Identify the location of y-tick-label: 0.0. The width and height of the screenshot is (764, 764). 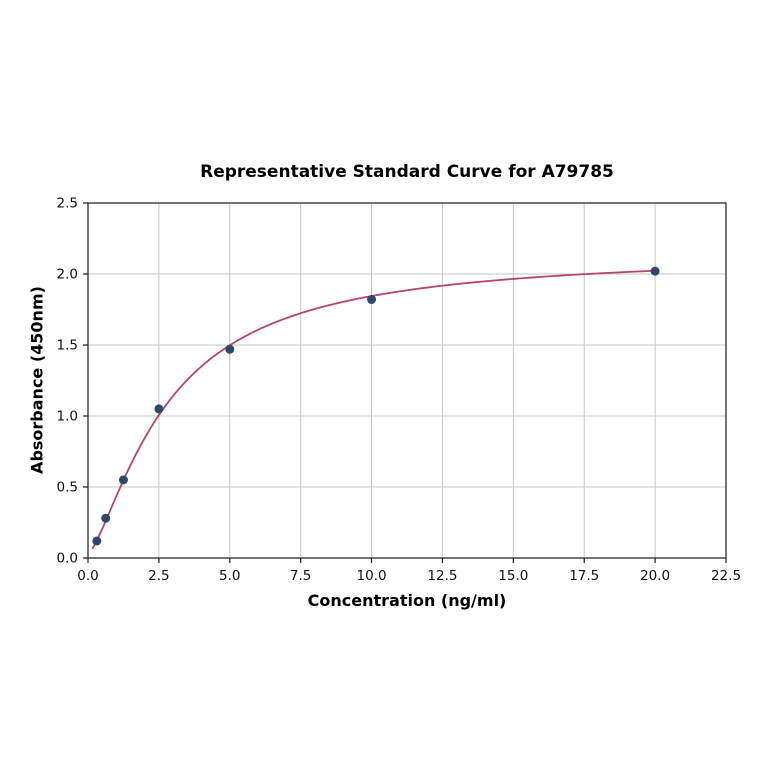
(67, 559).